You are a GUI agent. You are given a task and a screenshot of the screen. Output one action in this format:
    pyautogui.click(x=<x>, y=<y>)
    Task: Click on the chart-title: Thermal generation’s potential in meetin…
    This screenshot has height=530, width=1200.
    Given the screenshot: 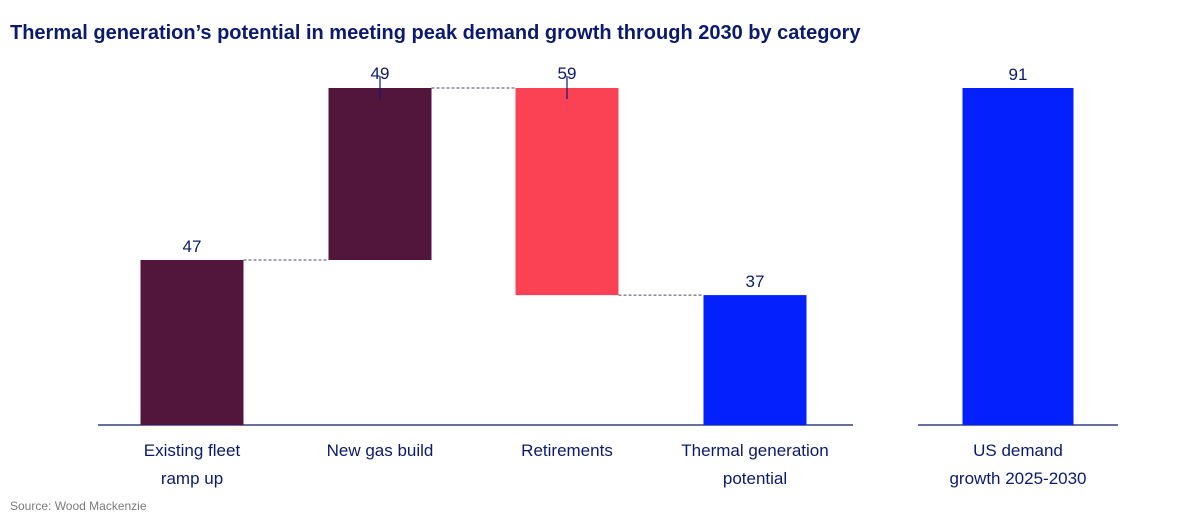 What is the action you would take?
    pyautogui.click(x=435, y=33)
    